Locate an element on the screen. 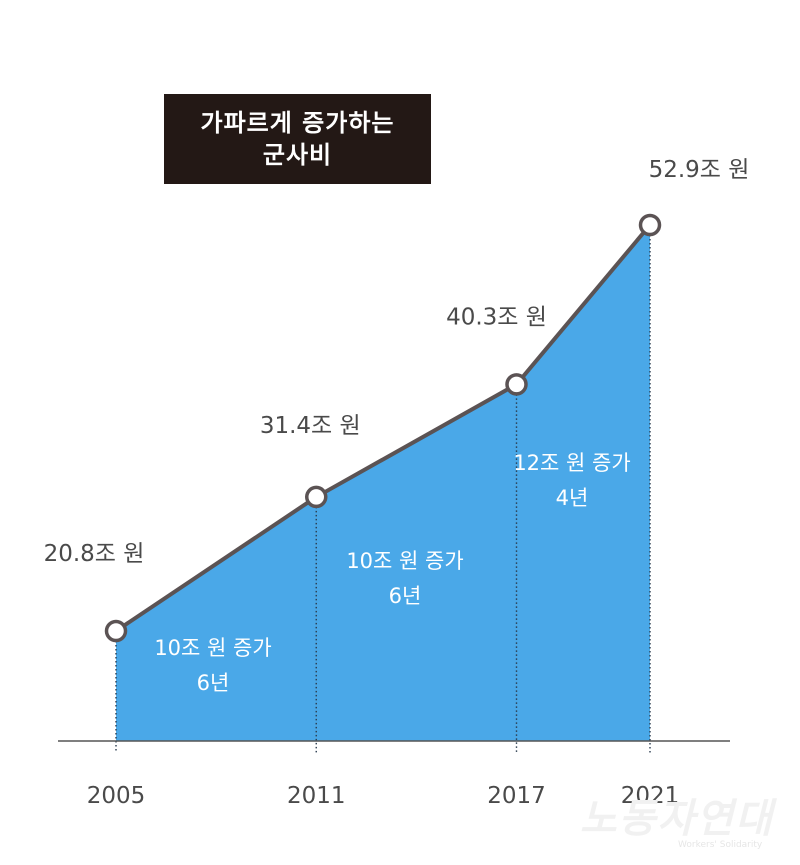 The width and height of the screenshot is (800, 865). segment-label-2-years: 6년 is located at coordinates (405, 596).